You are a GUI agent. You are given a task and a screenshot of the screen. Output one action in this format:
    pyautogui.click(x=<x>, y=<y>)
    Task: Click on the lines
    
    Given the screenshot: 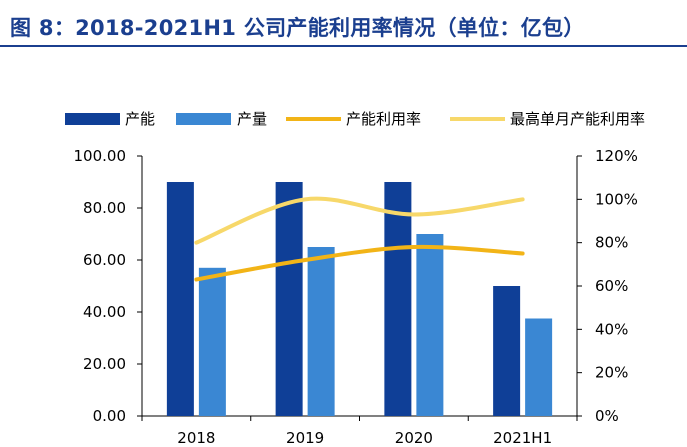 What is the action you would take?
    pyautogui.click(x=359, y=239)
    